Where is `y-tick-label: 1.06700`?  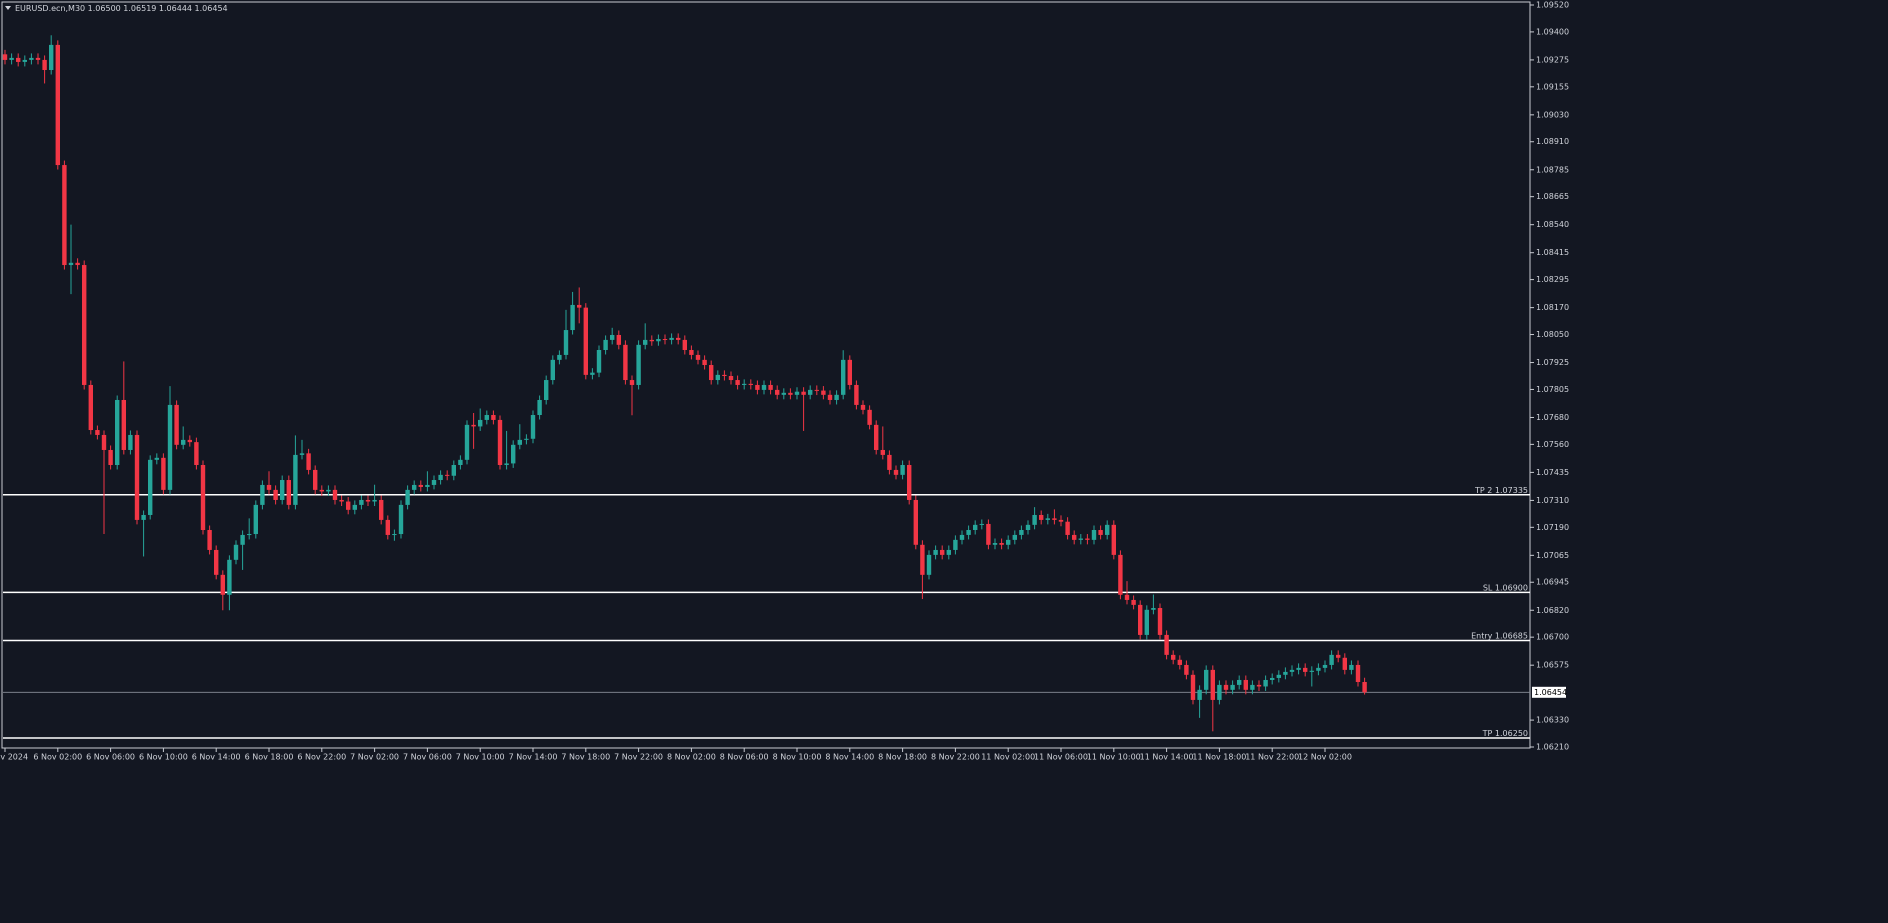
y-tick-label: 1.06700 is located at coordinates (1552, 637).